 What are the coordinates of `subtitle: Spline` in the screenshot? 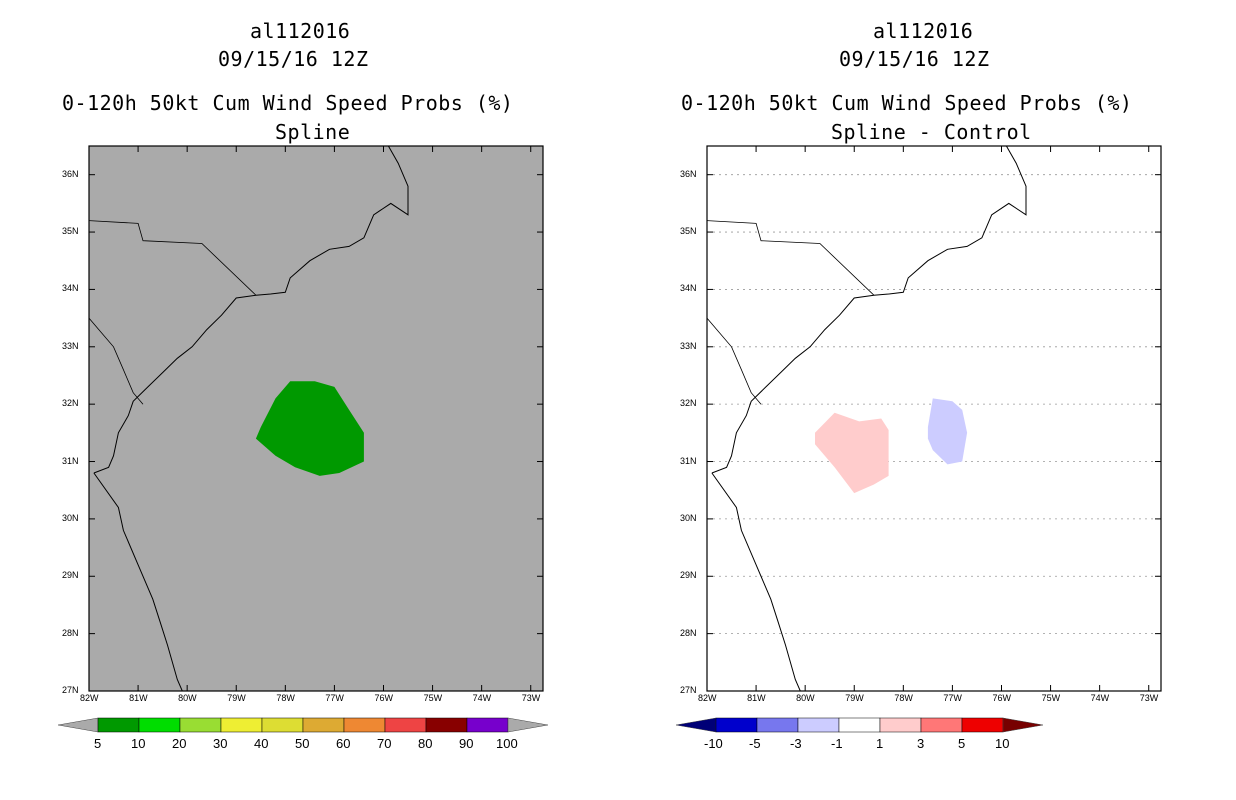 It's located at (313, 132).